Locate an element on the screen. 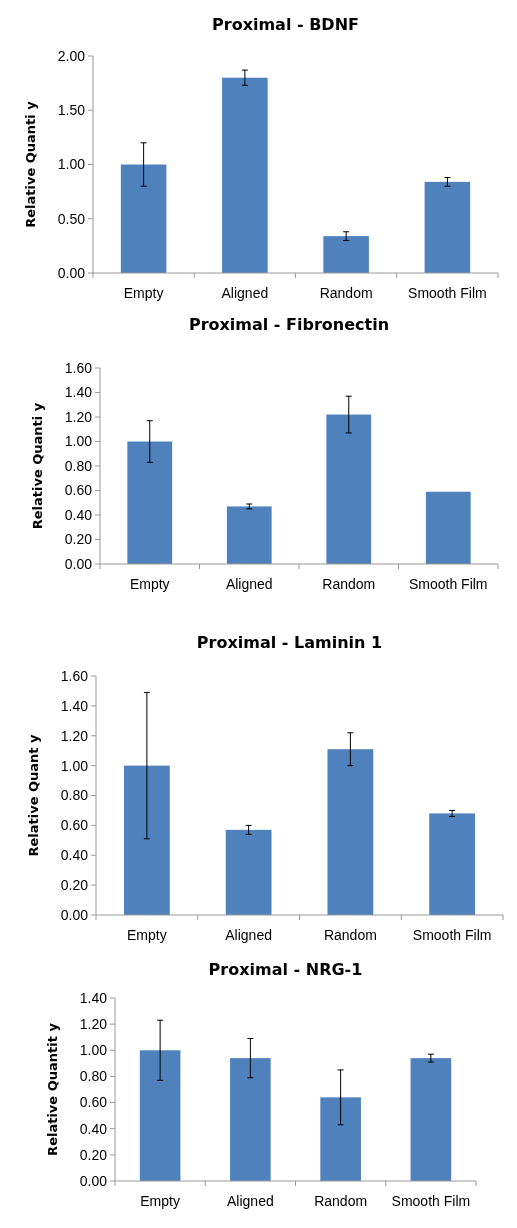 Image resolution: width=517 pixels, height=1228 pixels. y-tick-label: 0.50 is located at coordinates (71, 218).